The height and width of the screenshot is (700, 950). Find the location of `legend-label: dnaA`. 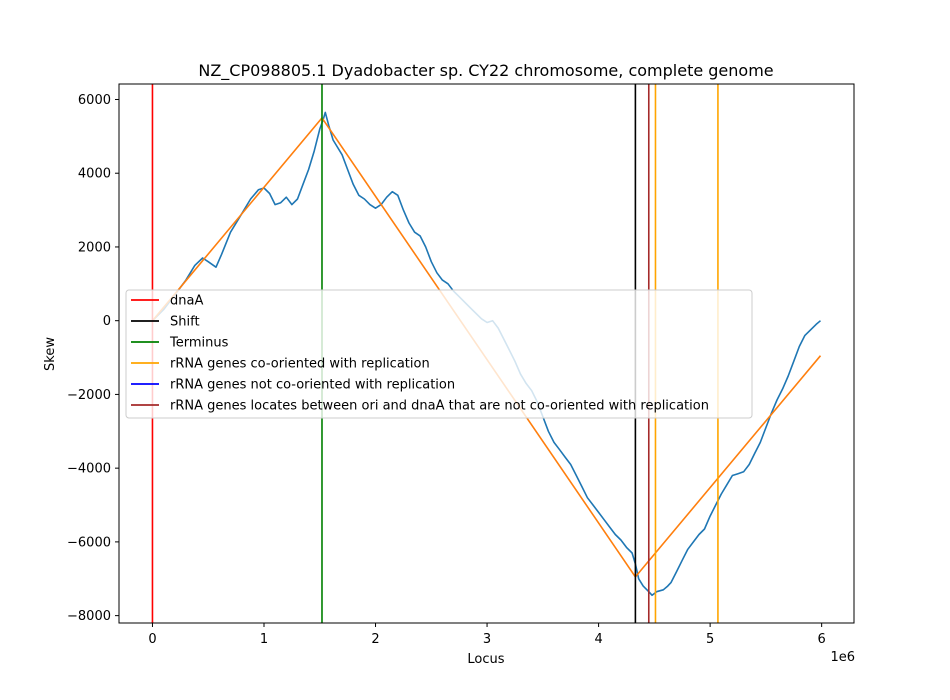

legend-label: dnaA is located at coordinates (186, 301).